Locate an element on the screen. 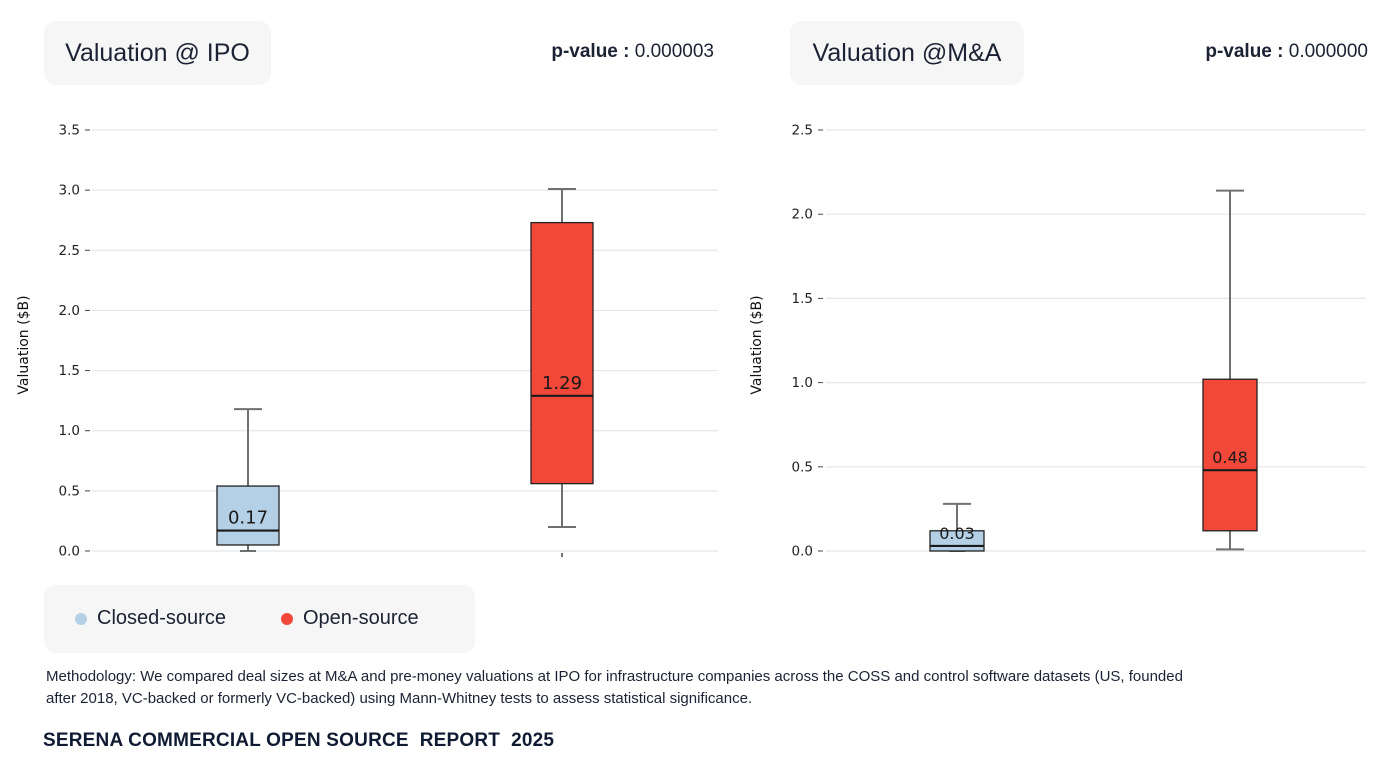  y-tick-label-1-0: 0.0 is located at coordinates (802, 552).